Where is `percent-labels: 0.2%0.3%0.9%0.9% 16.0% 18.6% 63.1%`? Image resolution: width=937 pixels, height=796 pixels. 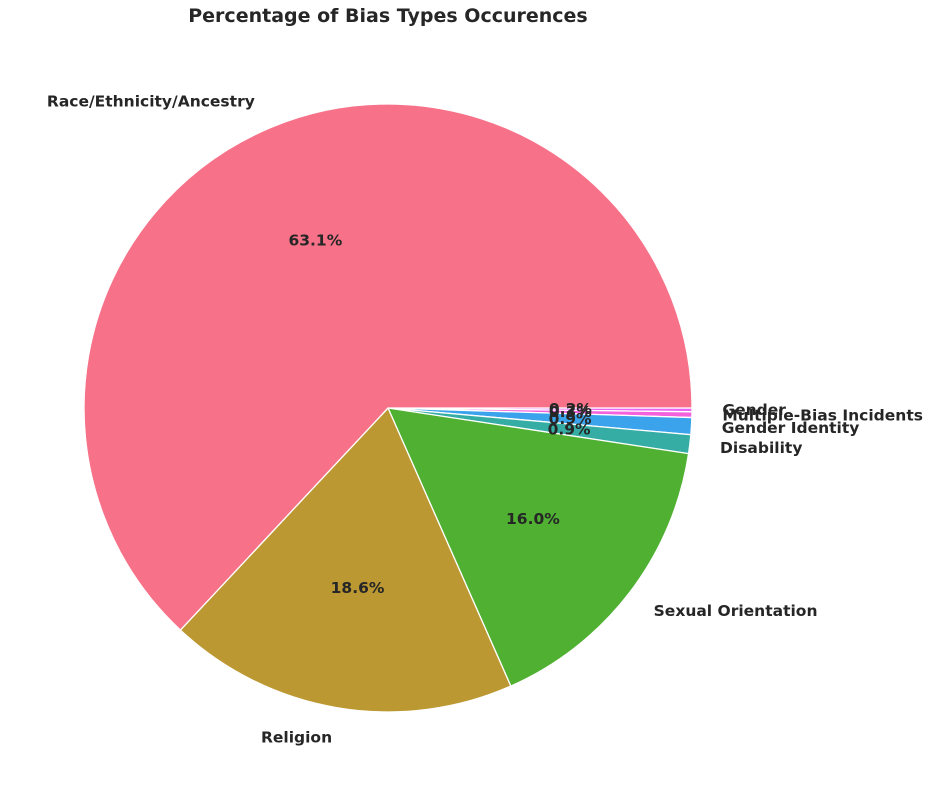
percent-labels: 0.2%0.3%0.9%0.9% 16.0% 18.6% 63.1% is located at coordinates (440, 414).